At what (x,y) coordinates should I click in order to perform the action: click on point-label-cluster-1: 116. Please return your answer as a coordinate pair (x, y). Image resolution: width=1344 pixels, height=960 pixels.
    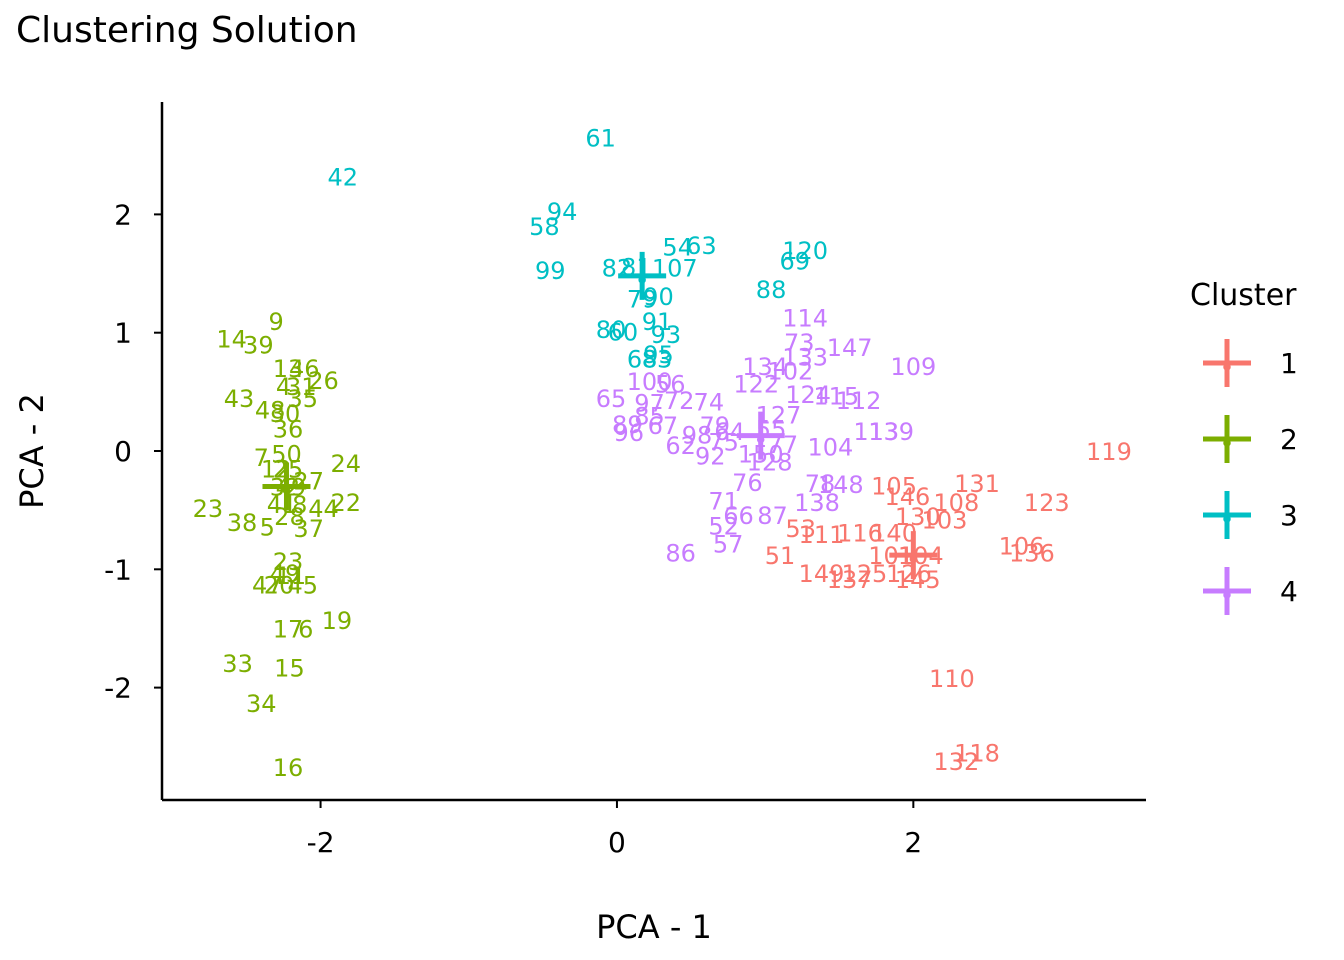
    Looking at the image, I should click on (860, 534).